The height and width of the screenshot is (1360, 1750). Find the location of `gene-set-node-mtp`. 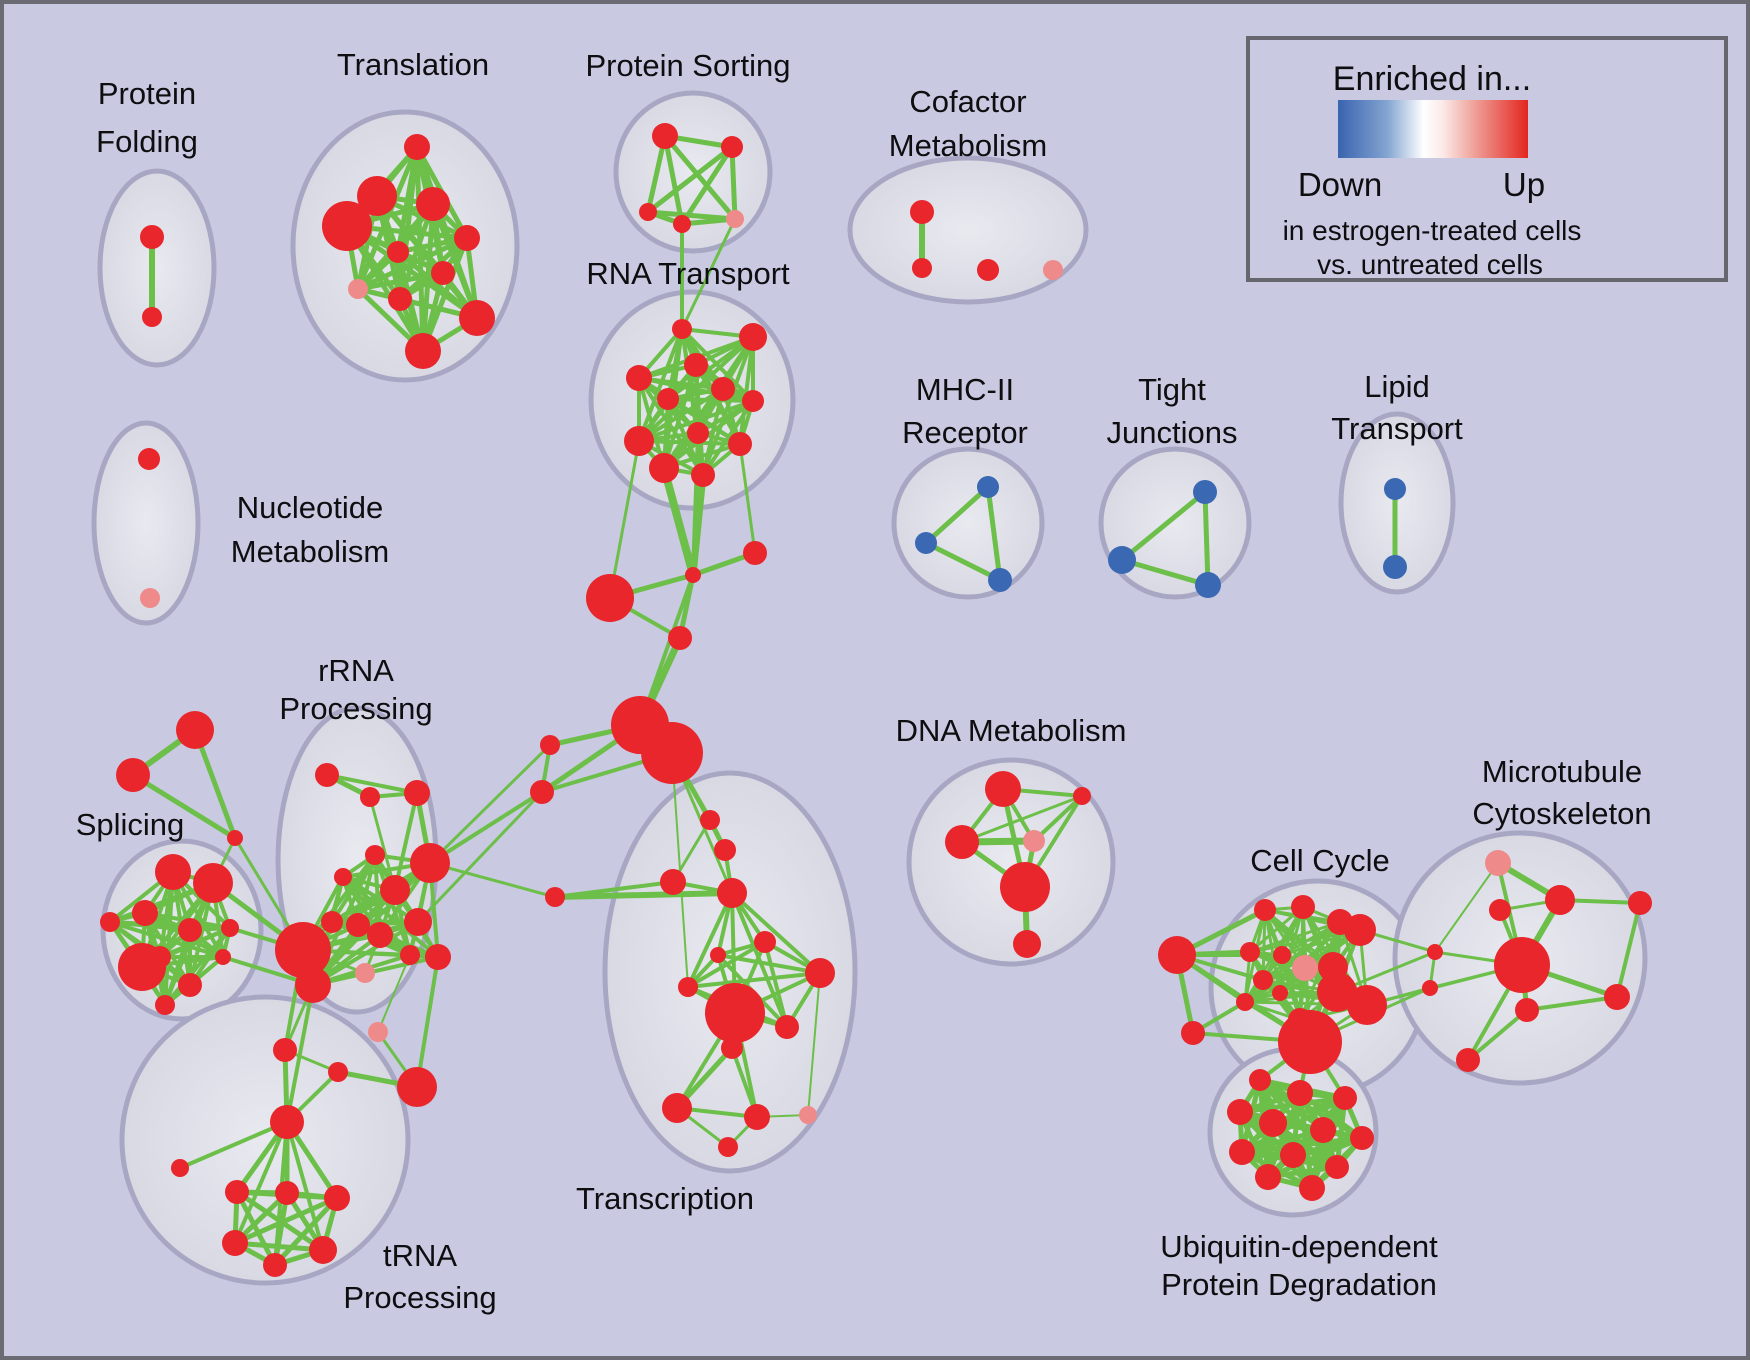

gene-set-node-mtp is located at coordinates (1498, 863).